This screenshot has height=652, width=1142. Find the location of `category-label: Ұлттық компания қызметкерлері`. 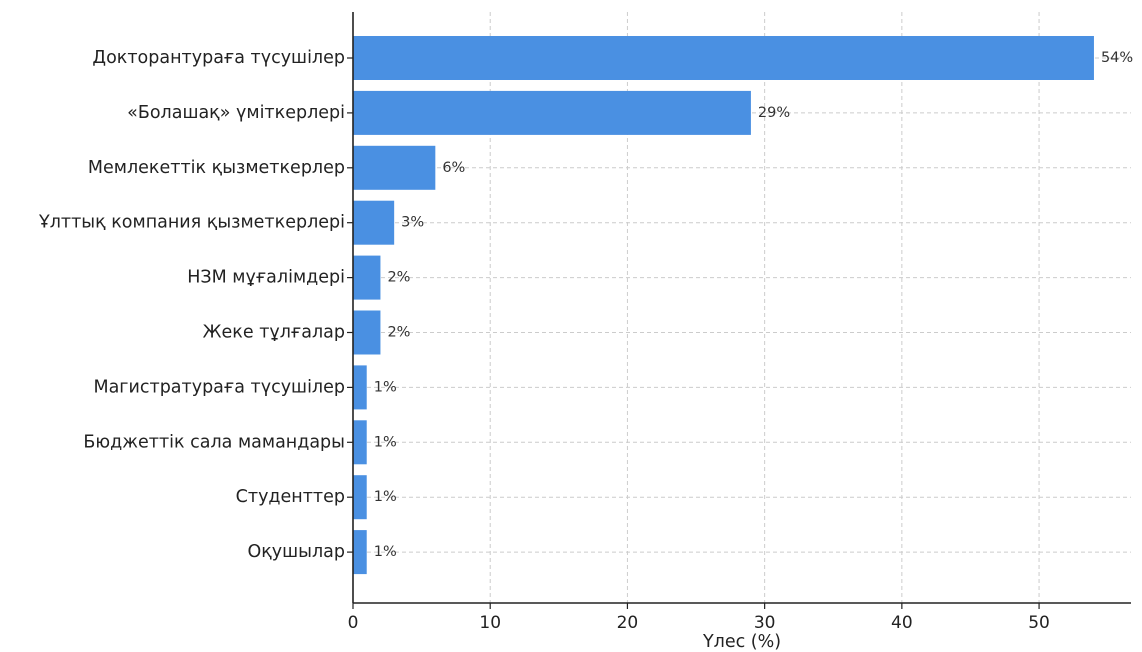

category-label: Ұлттық компания қызметкерлері is located at coordinates (191, 223).